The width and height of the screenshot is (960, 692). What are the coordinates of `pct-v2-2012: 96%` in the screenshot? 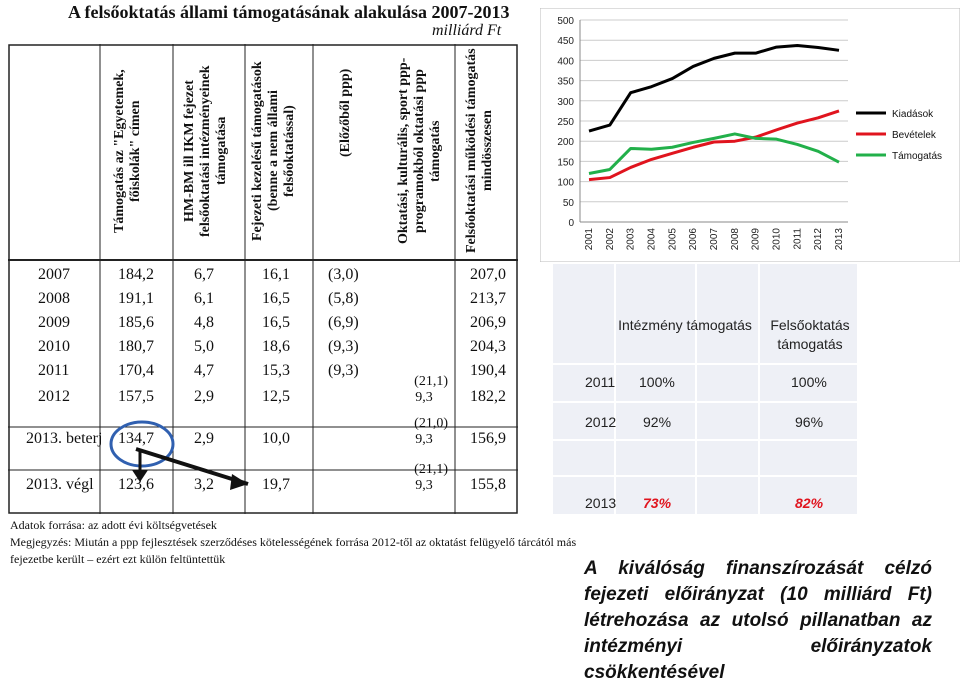 It's located at (809, 422).